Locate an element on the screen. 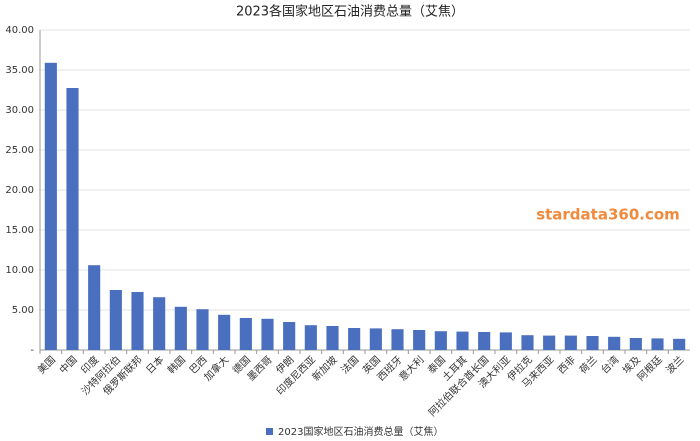 The height and width of the screenshot is (441, 700). legend-swatch is located at coordinates (269, 431).